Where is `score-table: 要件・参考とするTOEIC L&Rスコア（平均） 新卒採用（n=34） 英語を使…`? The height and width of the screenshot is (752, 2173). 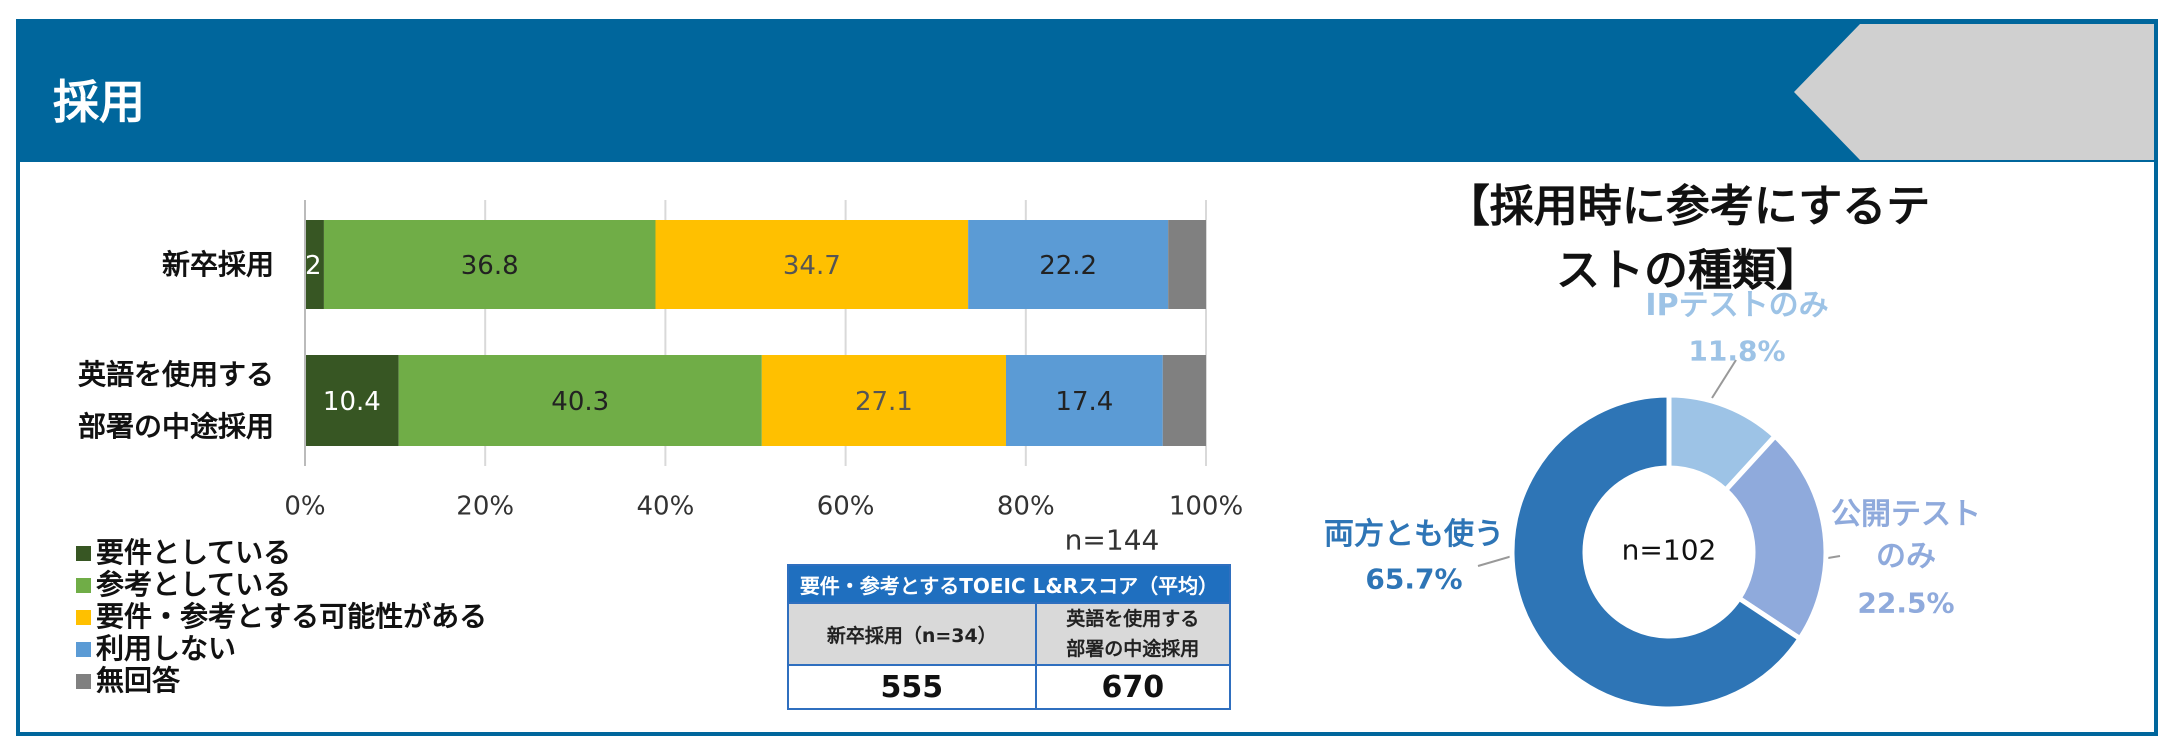 score-table: 要件・参考とするTOEIC L&Rスコア（平均） 新卒採用（n=34） 英語を使… is located at coordinates (1009, 637).